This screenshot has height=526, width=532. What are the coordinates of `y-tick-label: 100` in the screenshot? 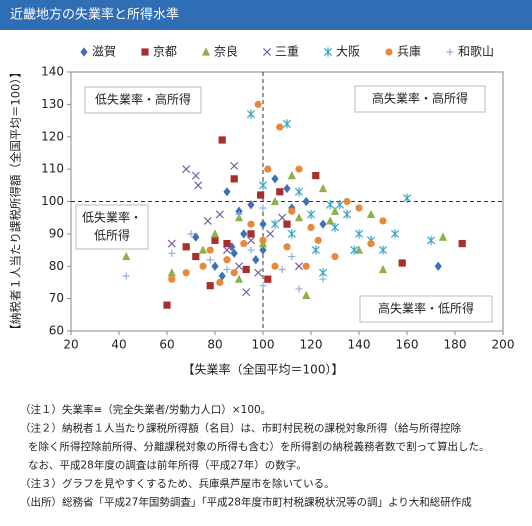 It's located at (52, 201).